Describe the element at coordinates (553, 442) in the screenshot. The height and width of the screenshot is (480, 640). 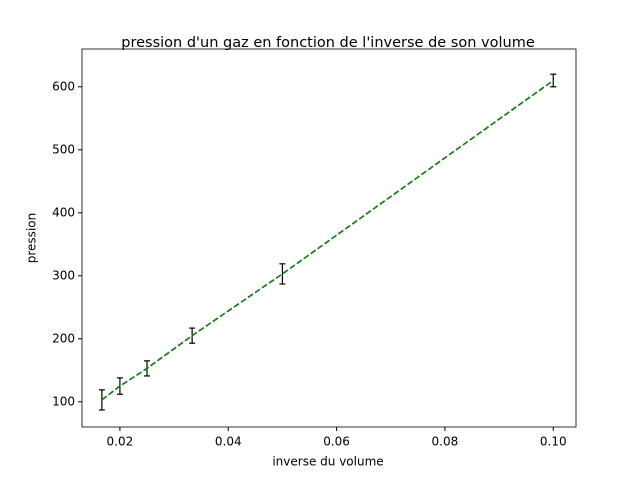
I see `x-tick-label: 0.10` at that location.